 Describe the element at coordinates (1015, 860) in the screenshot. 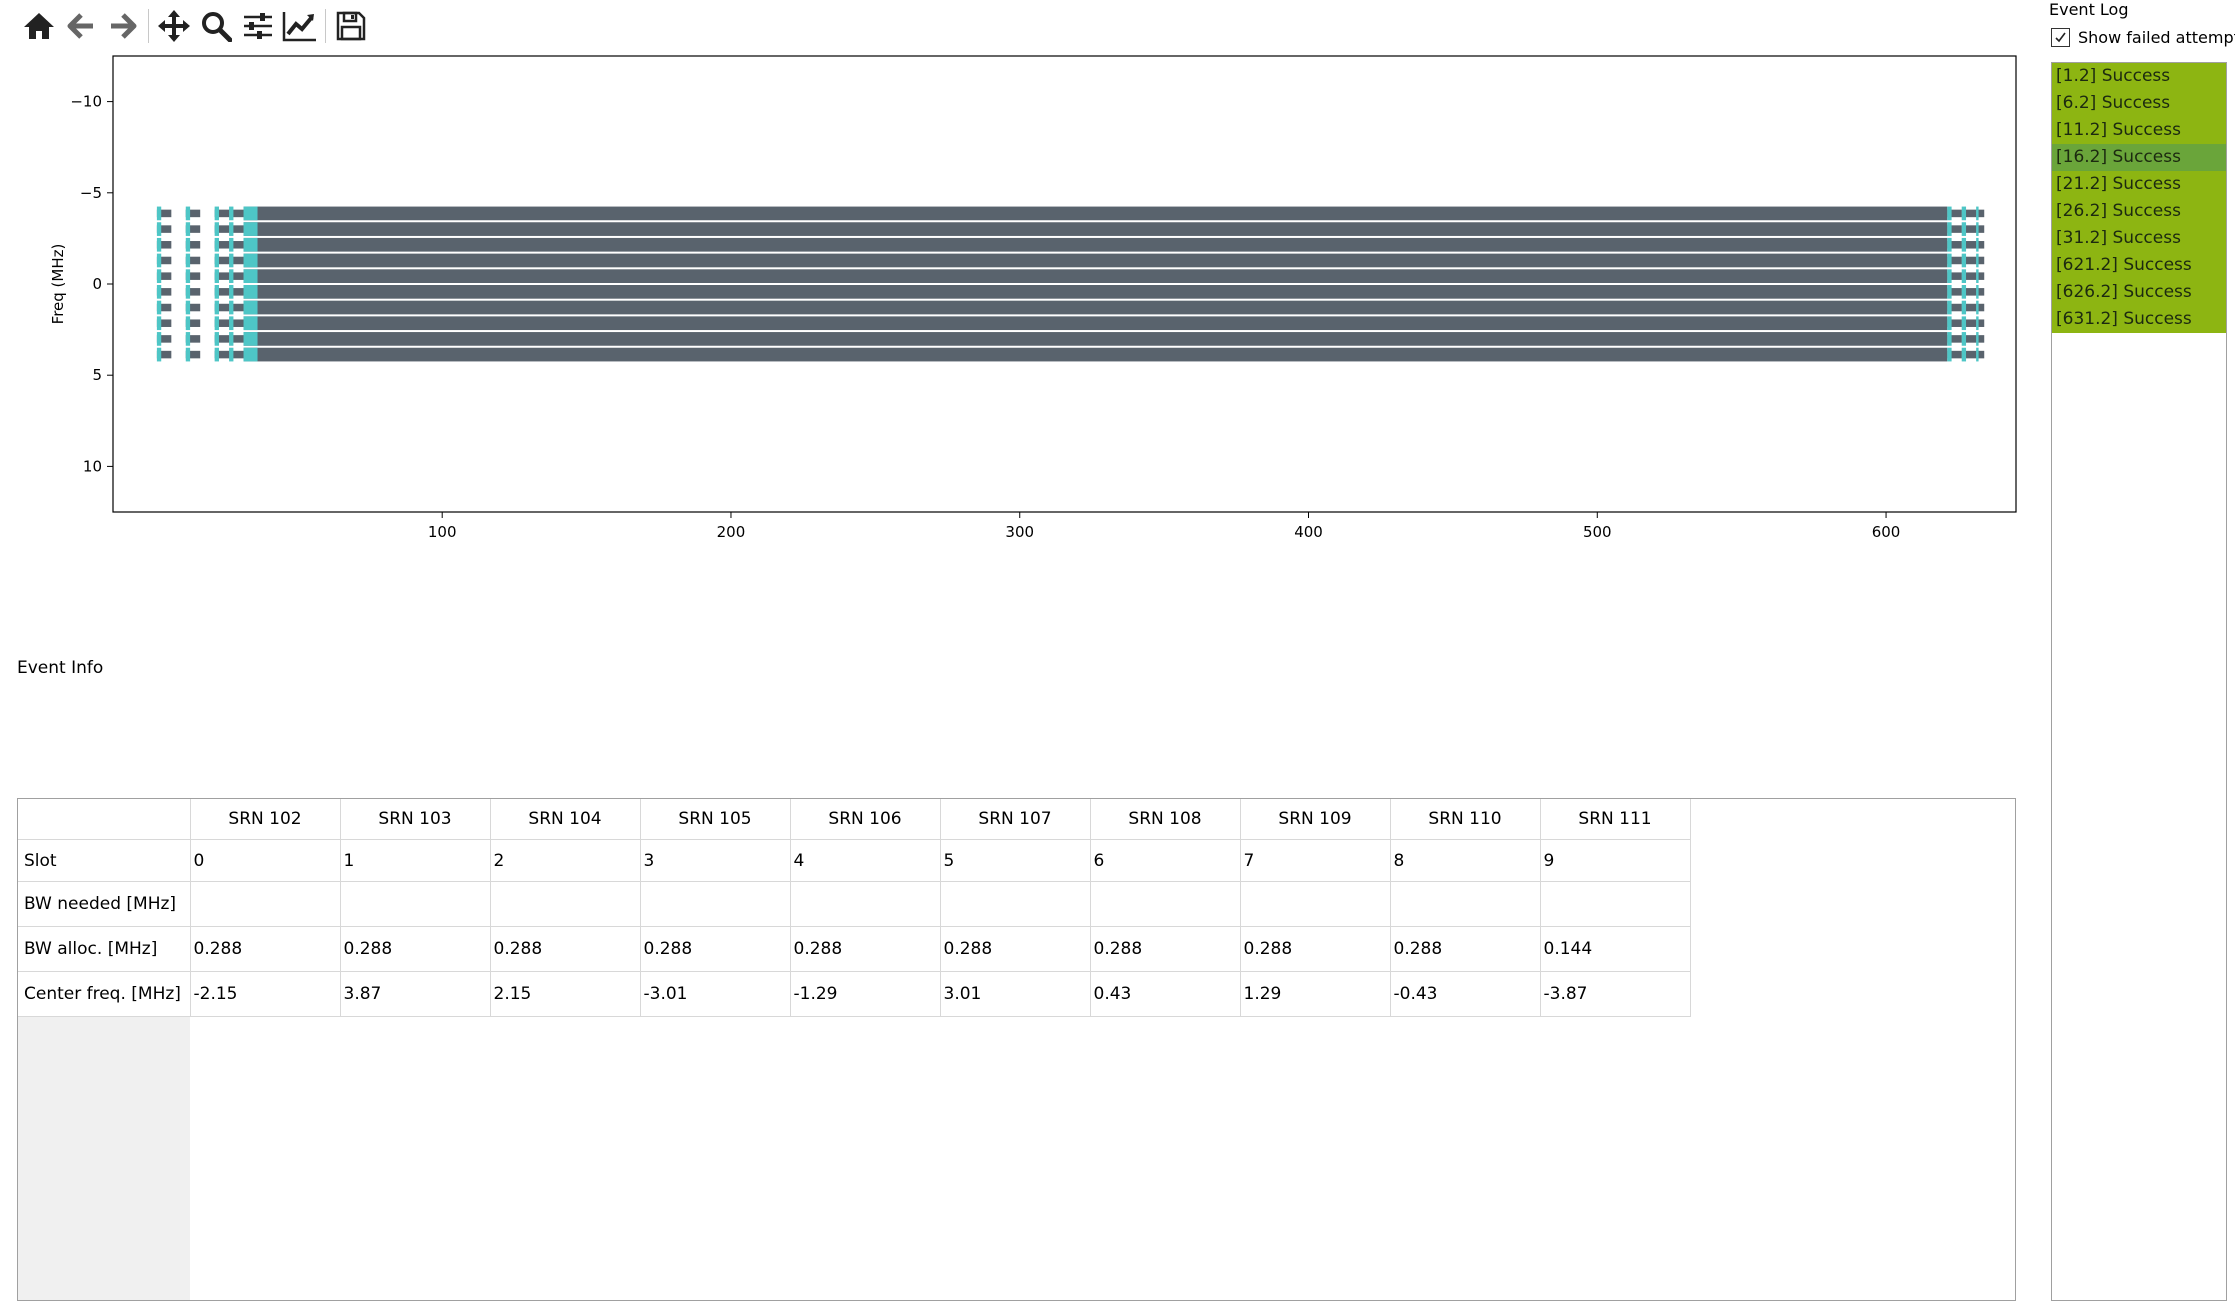

I see `table-cell: 5` at that location.